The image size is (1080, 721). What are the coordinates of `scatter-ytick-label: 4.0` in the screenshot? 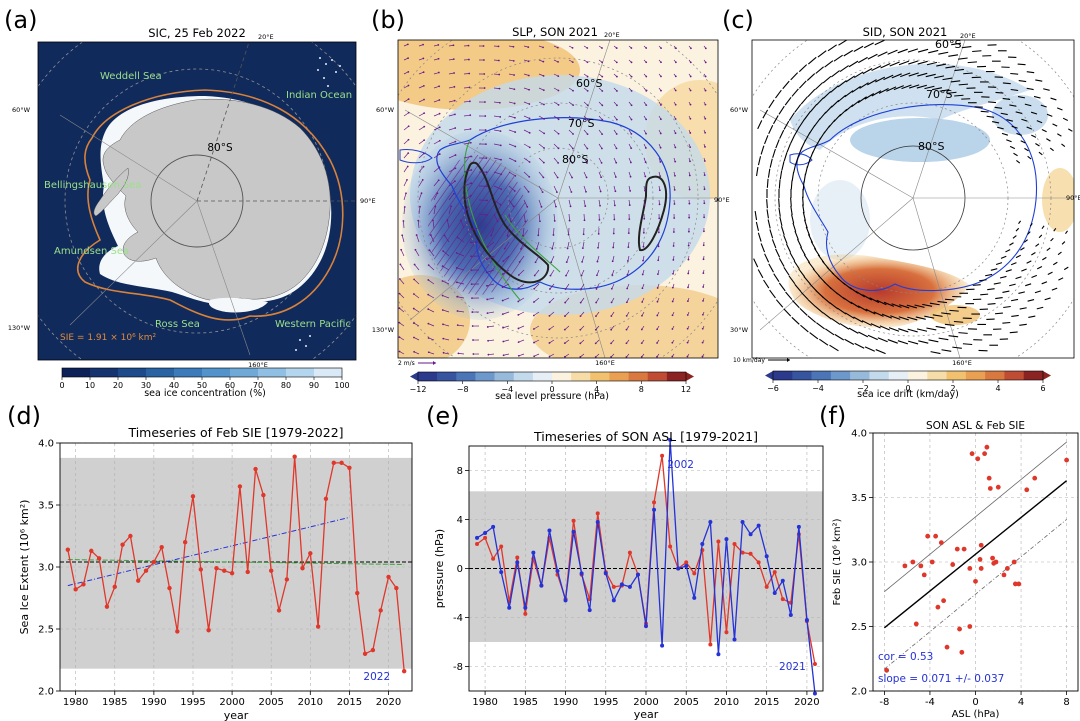 It's located at (859, 434).